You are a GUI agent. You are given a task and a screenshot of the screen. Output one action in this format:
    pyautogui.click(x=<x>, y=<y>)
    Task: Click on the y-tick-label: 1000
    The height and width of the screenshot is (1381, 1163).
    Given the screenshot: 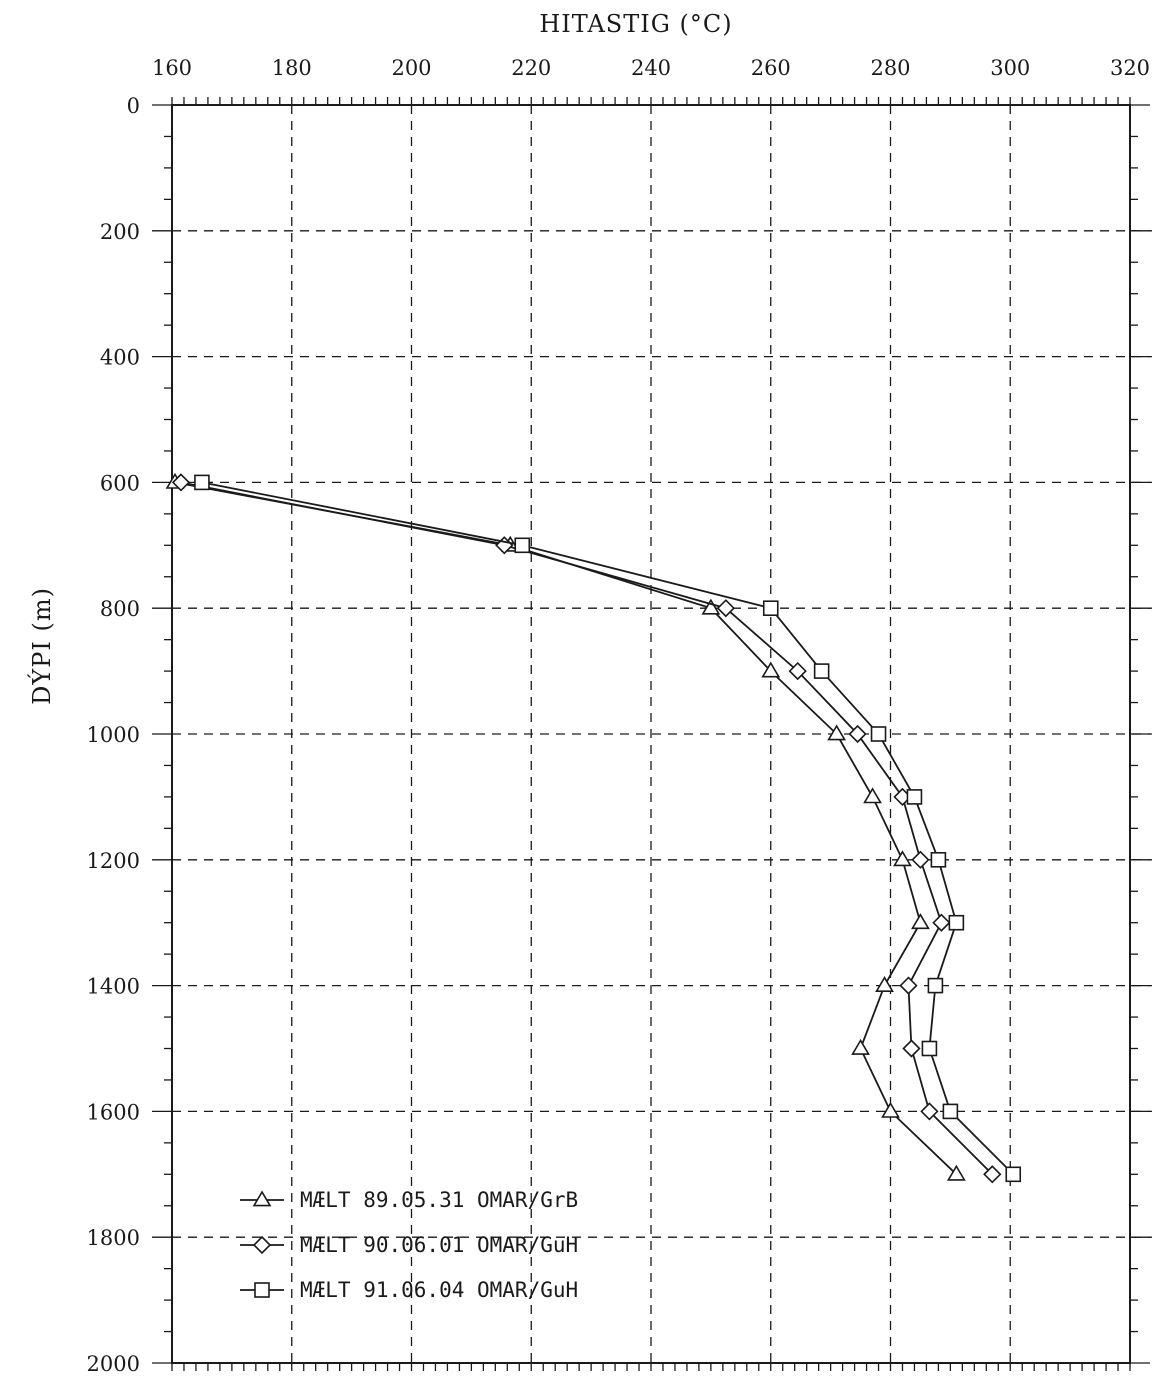 What is the action you would take?
    pyautogui.click(x=113, y=735)
    